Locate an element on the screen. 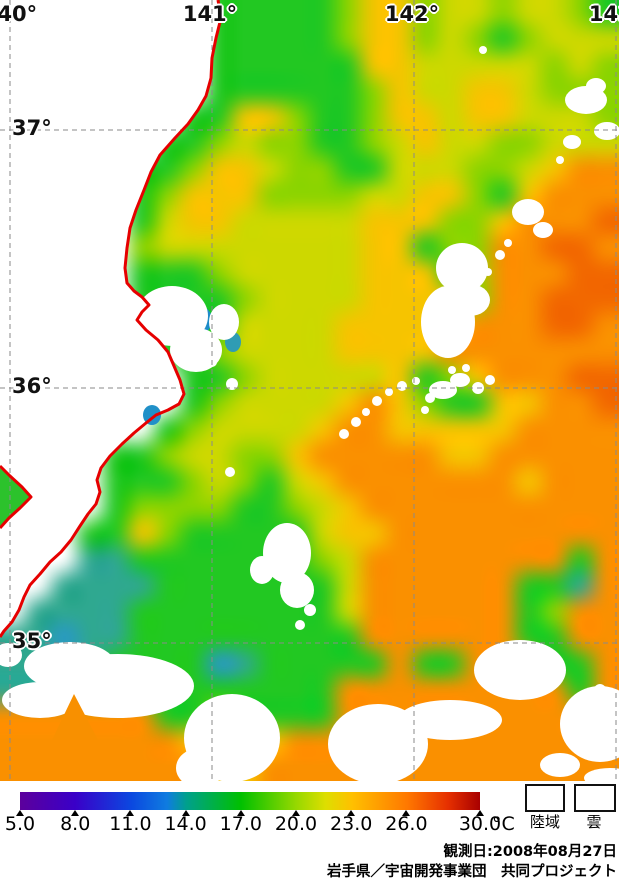  legend-cloud-swatch is located at coordinates (595, 798).